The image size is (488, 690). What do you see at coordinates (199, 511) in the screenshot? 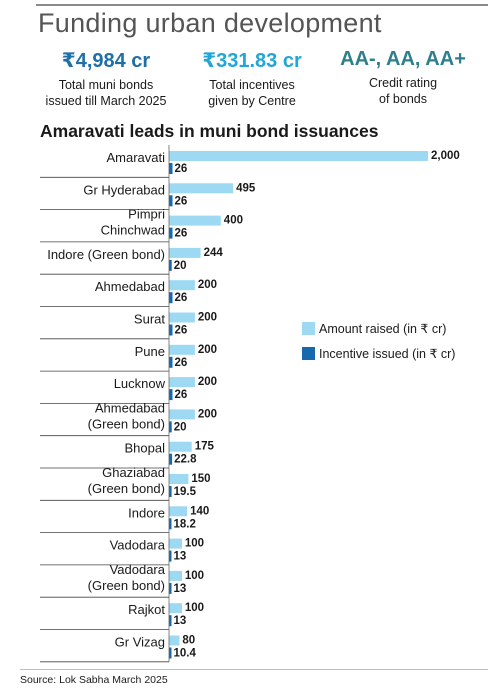
I see `amount-label: 140` at bounding box center [199, 511].